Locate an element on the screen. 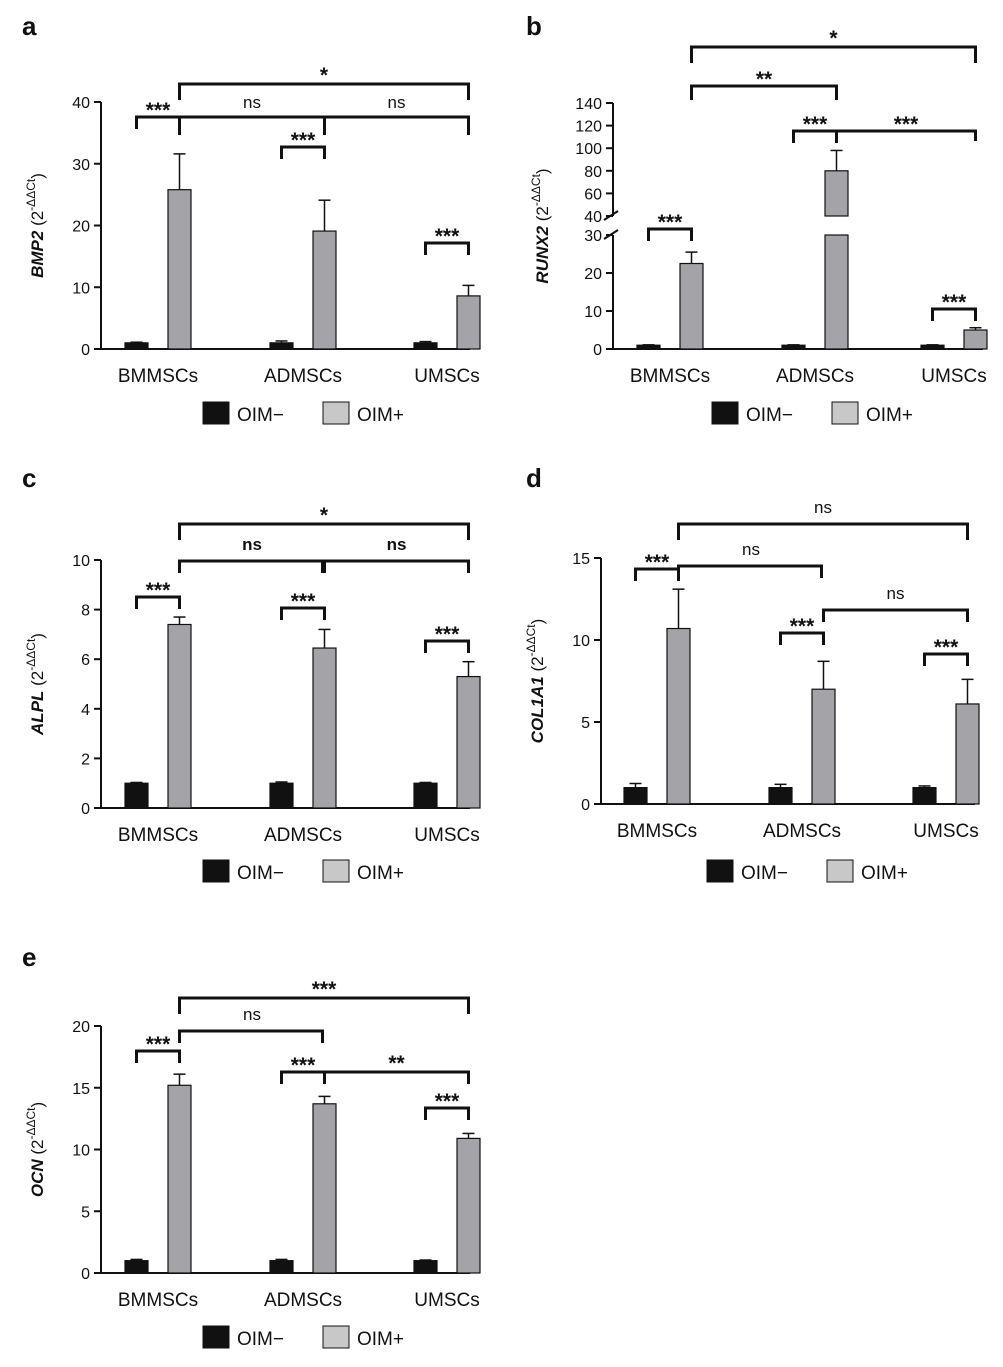  panel-letter: d is located at coordinates (534, 478).